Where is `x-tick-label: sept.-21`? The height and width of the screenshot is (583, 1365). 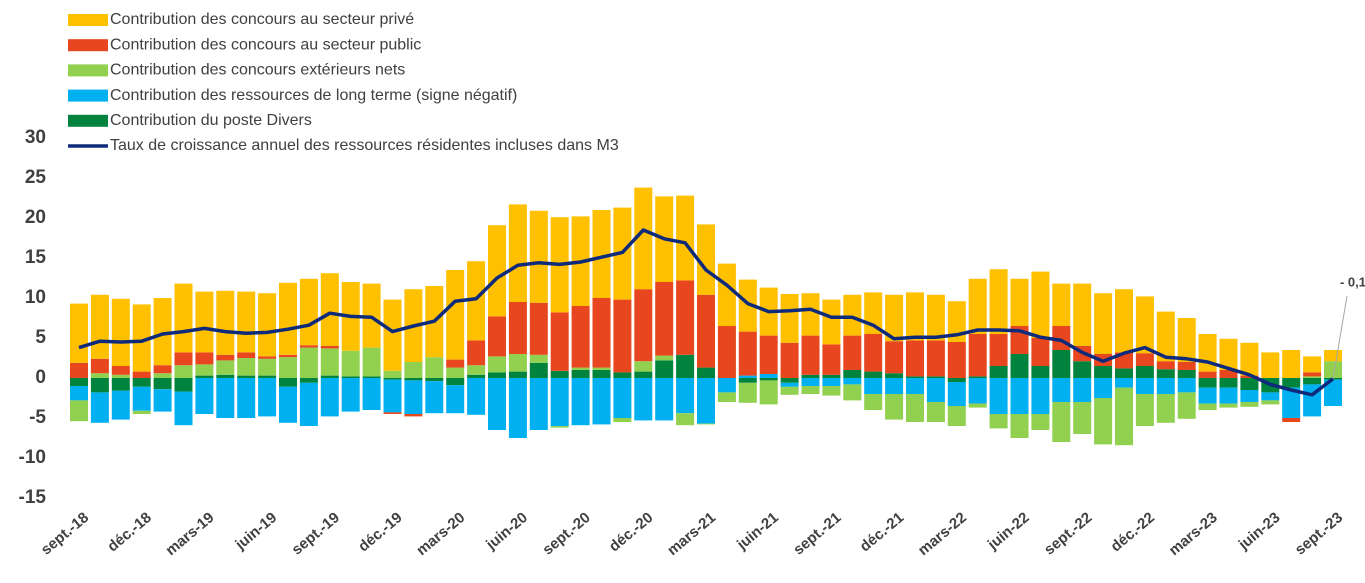 x-tick-label: sept.-21 is located at coordinates (817, 533).